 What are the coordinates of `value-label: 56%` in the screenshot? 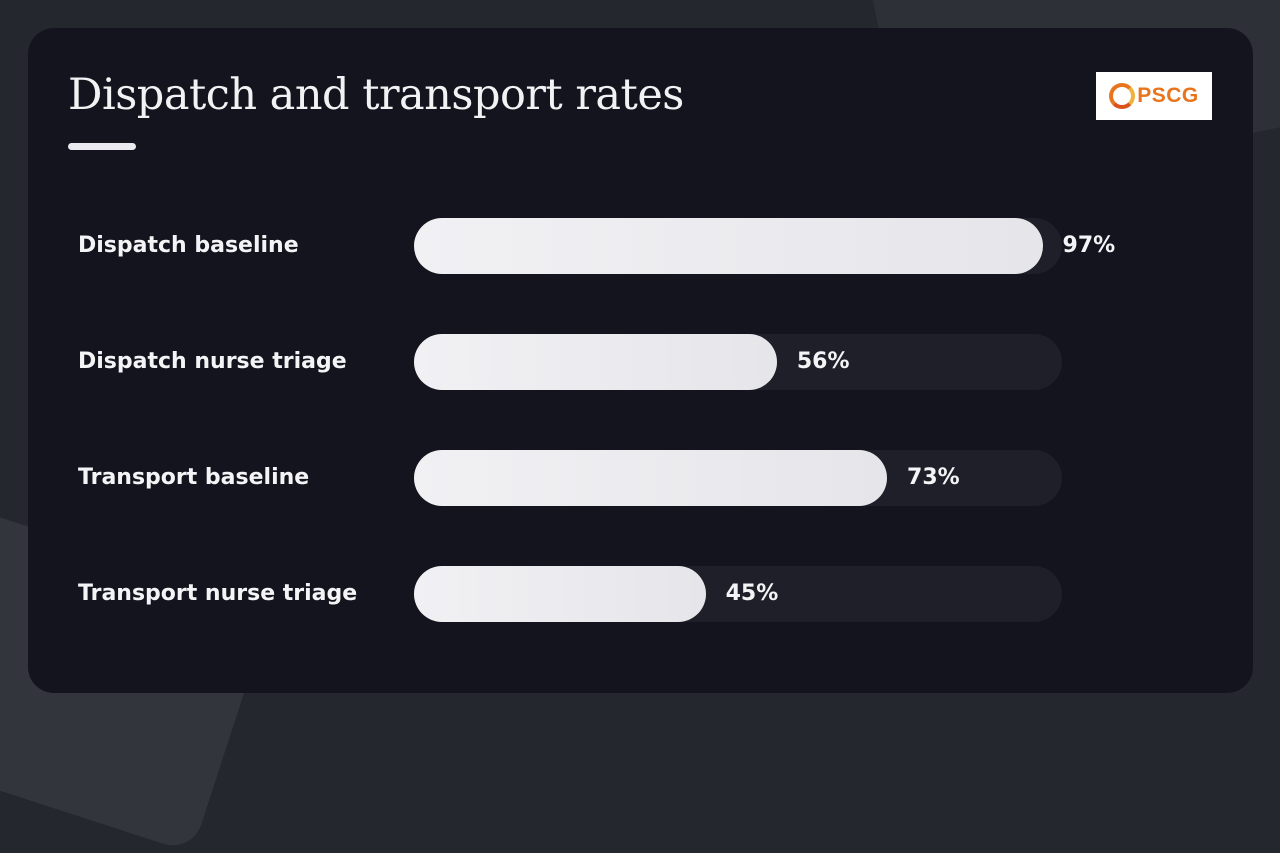 It's located at (823, 361).